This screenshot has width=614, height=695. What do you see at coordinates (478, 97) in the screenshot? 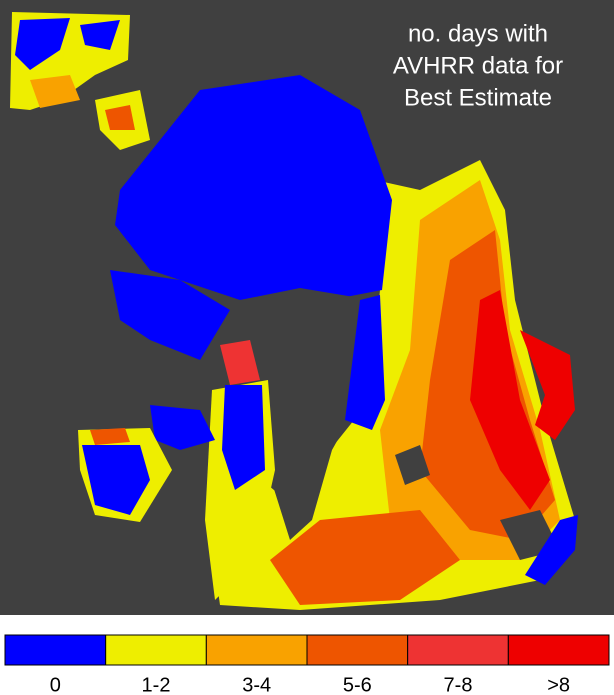
I see `title-line: Best Estimate` at bounding box center [478, 97].